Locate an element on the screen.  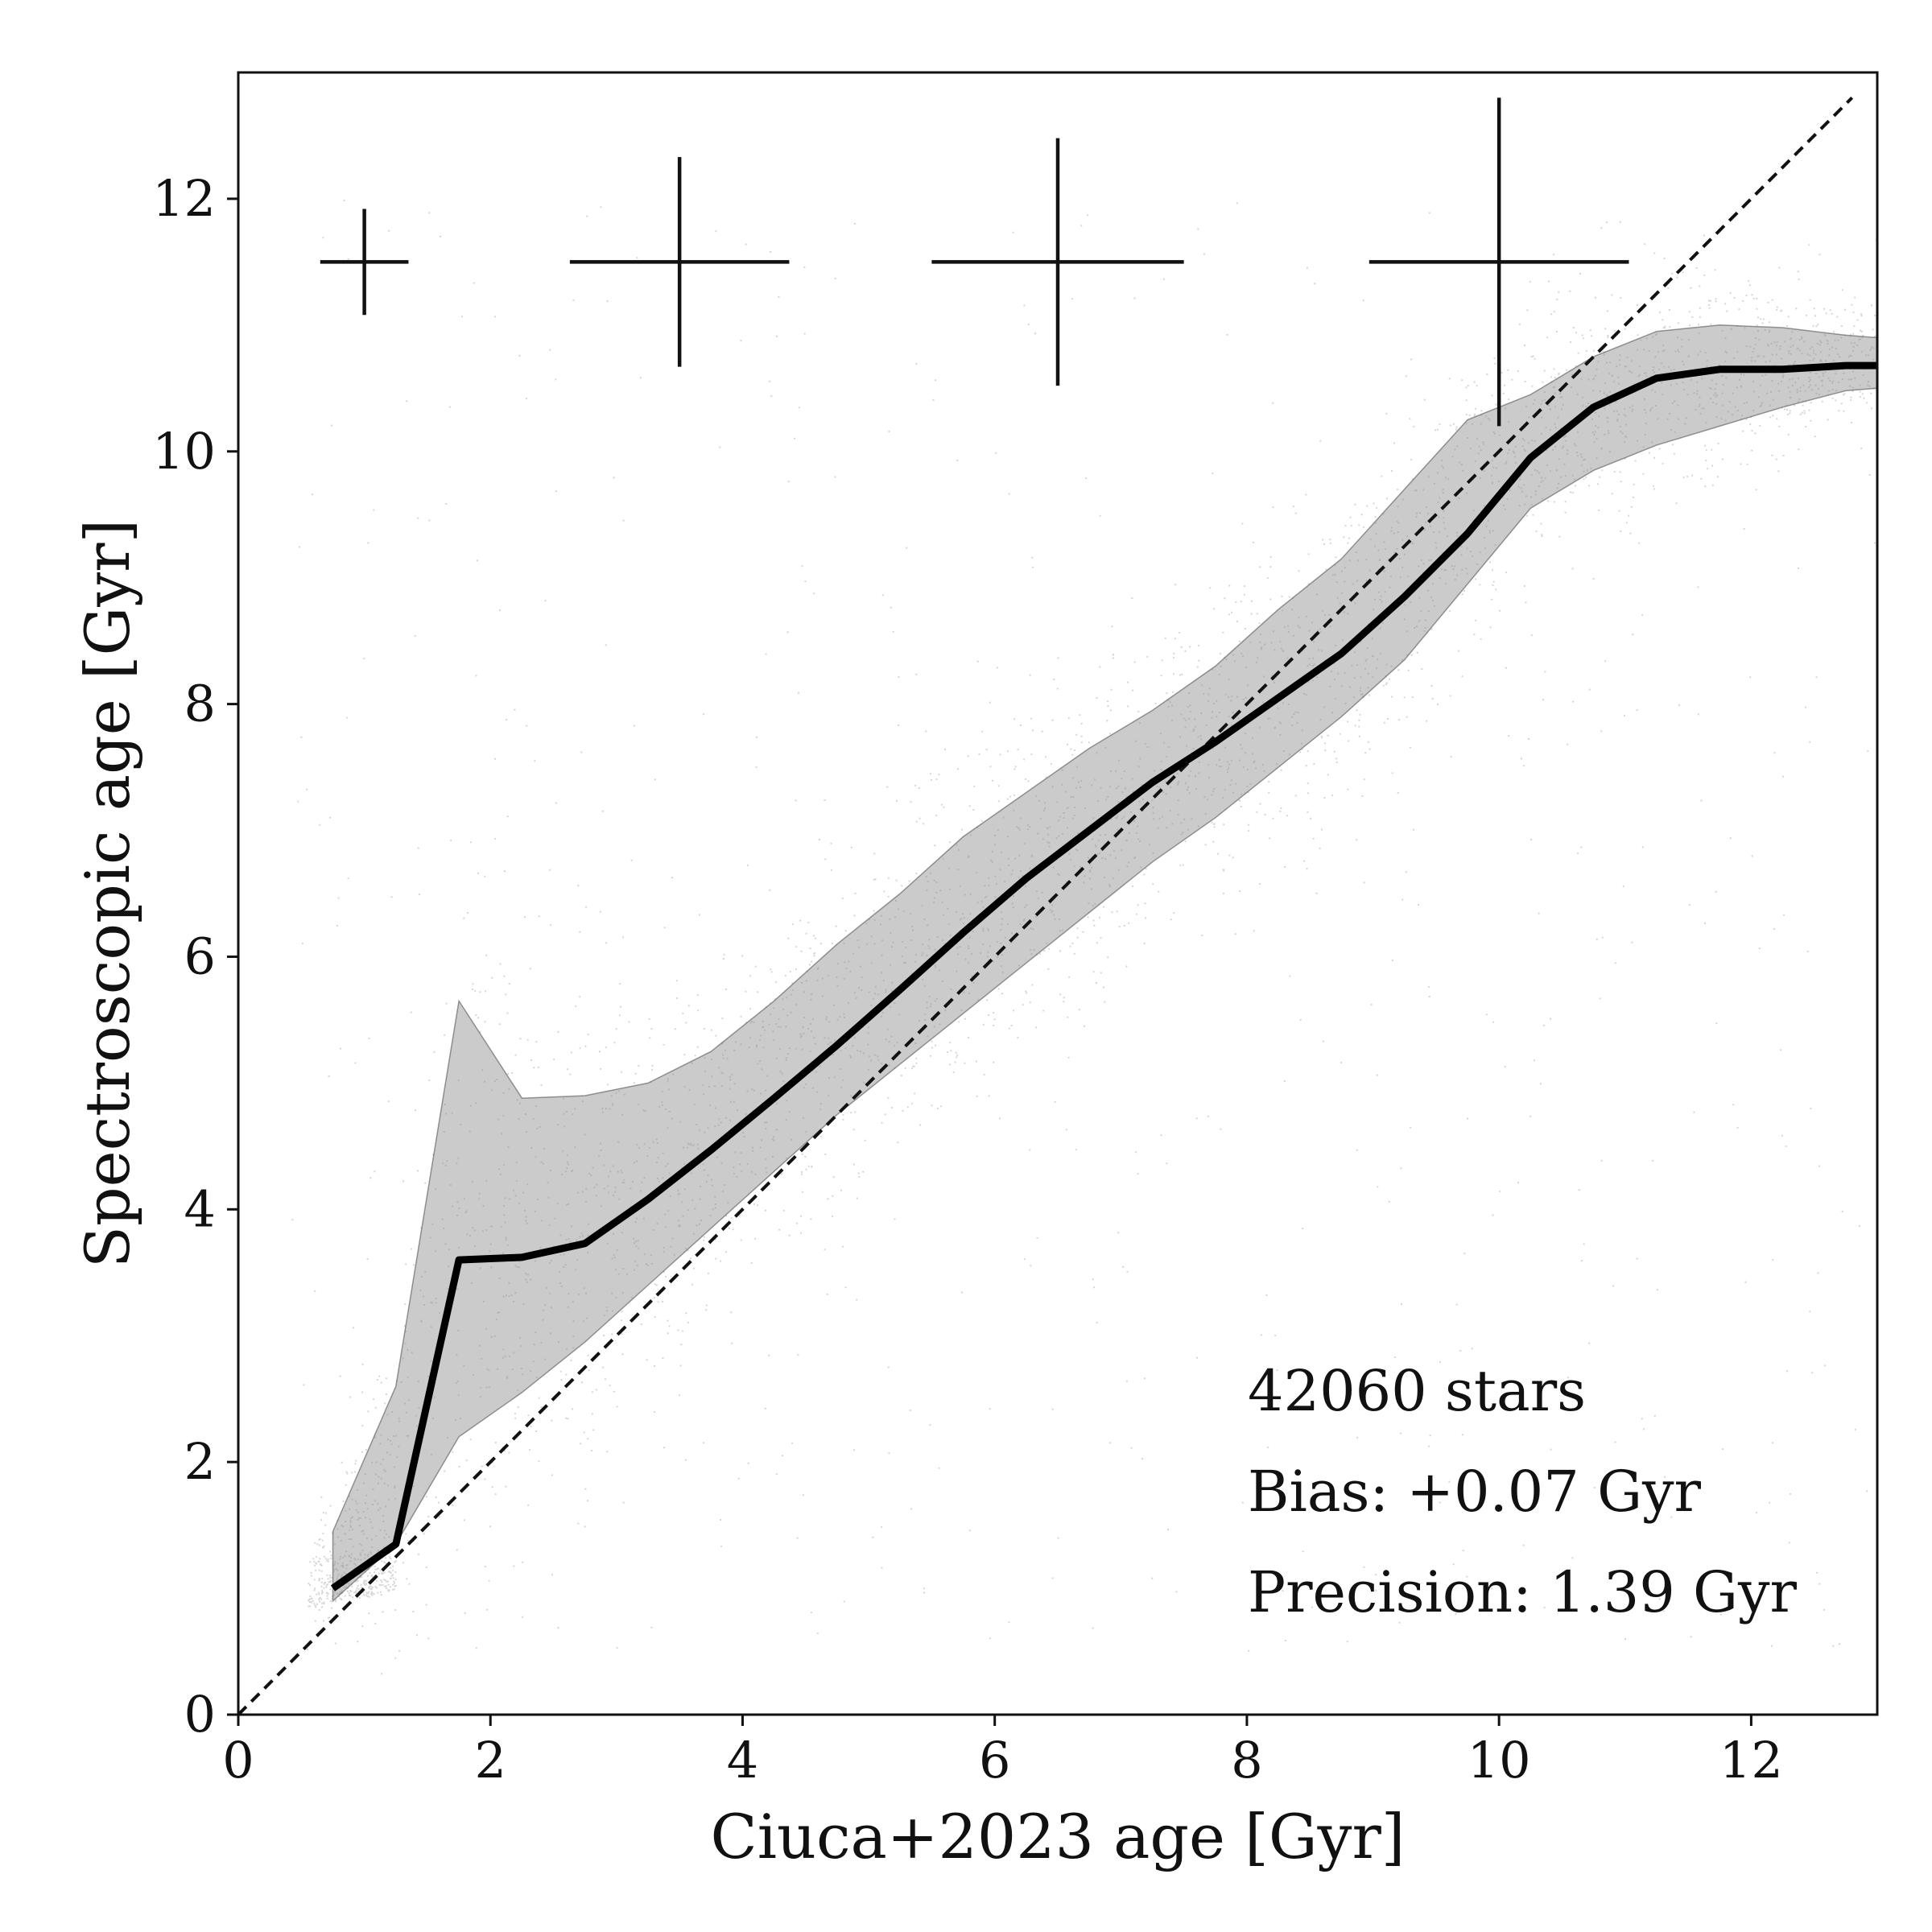
x-axis-ticks: 0 2 4 6 8 10 12 is located at coordinates (1002, 1752).